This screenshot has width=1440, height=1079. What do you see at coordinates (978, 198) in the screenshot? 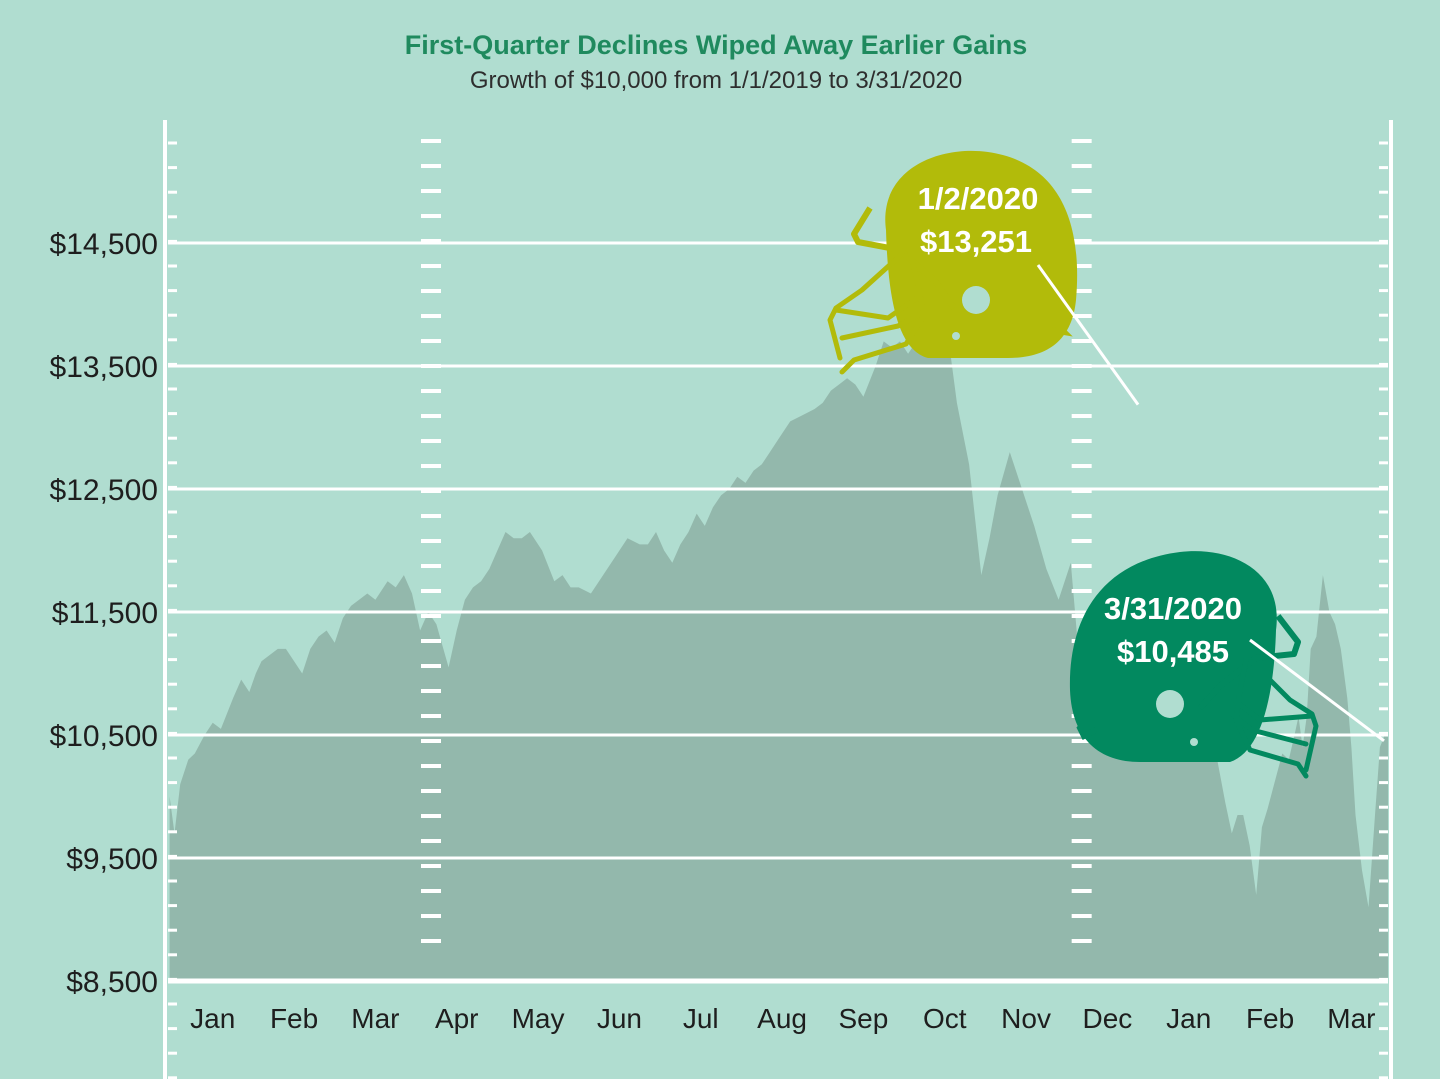
I see `callout-high-date: 1/2/2020` at bounding box center [978, 198].